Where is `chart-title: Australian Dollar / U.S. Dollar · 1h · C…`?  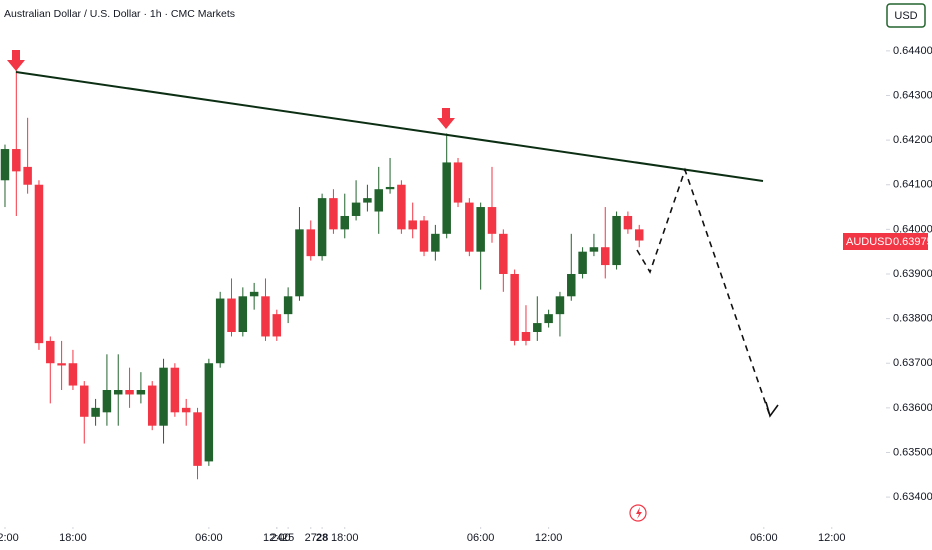 chart-title: Australian Dollar / U.S. Dollar · 1h · C… is located at coordinates (119, 14).